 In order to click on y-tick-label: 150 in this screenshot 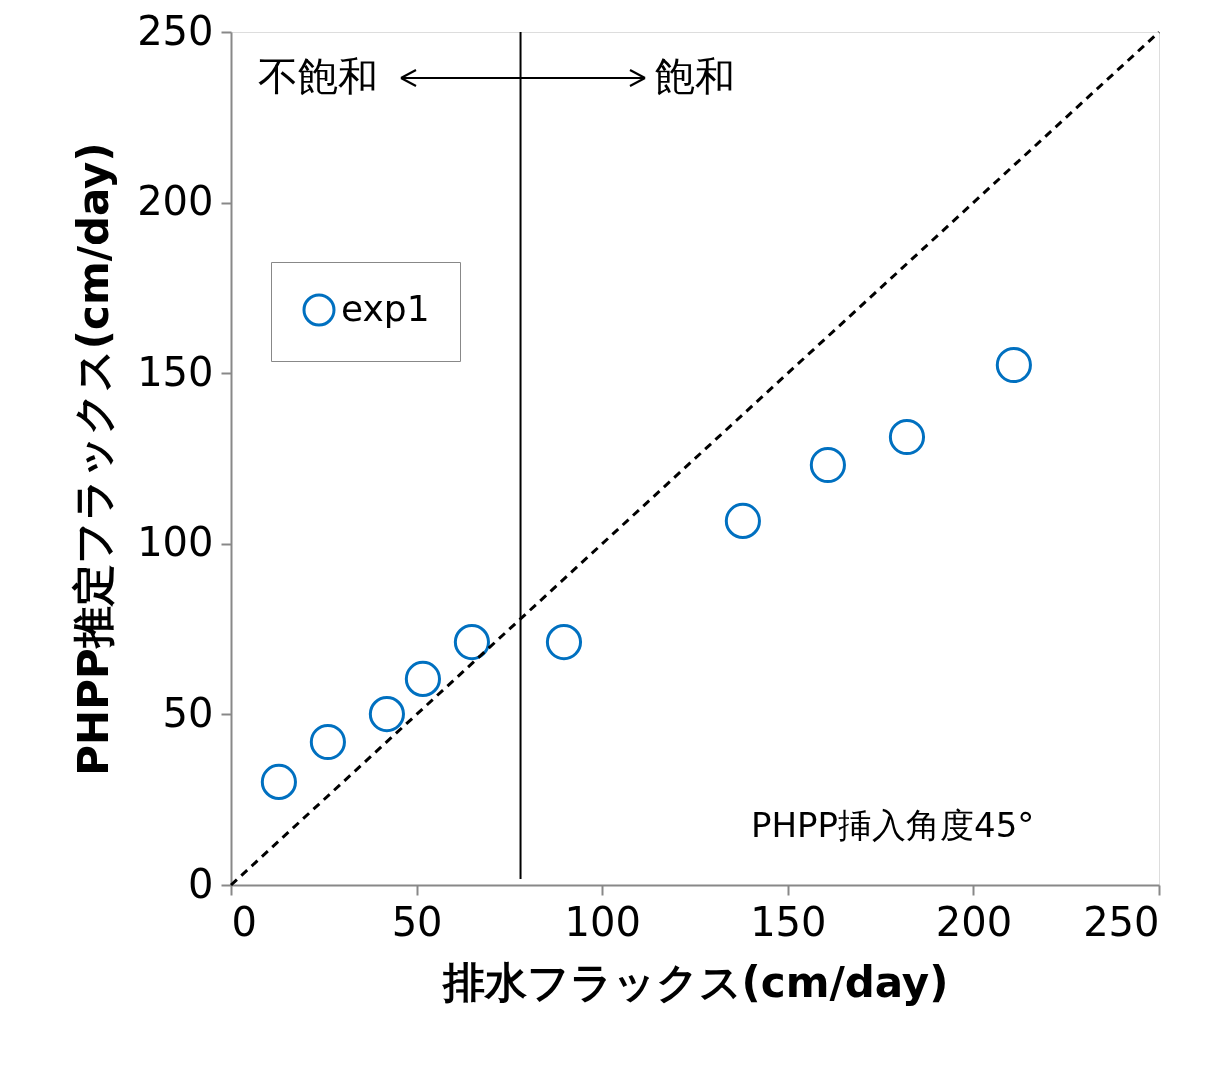, I will do `click(175, 371)`.